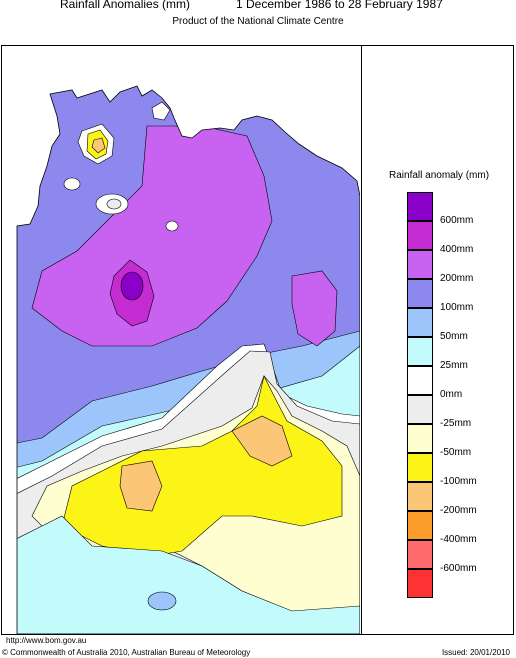 The width and height of the screenshot is (516, 658). I want to click on legend-swatch-minus50, so click(420, 438).